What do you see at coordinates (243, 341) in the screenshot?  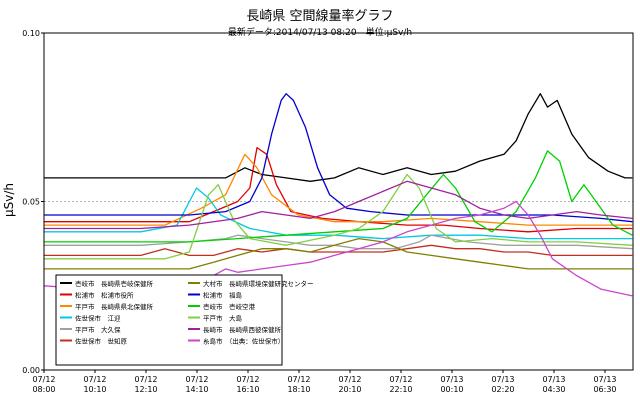 I see `legend-label-11: 糸島市 （出典：佐世保市）` at bounding box center [243, 341].